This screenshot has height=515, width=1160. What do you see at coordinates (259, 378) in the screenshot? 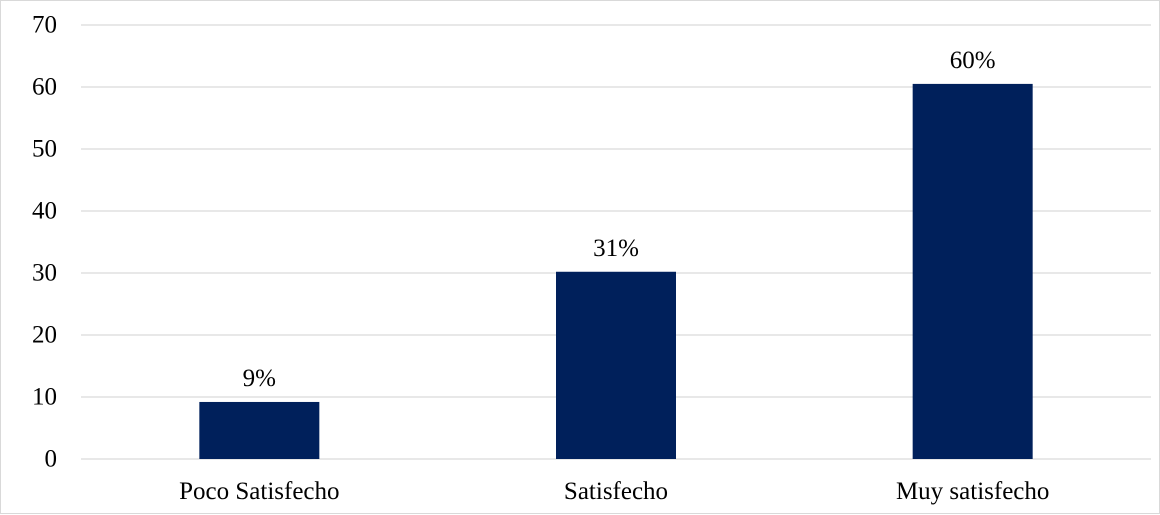
I see `data-label: 9%` at bounding box center [259, 378].